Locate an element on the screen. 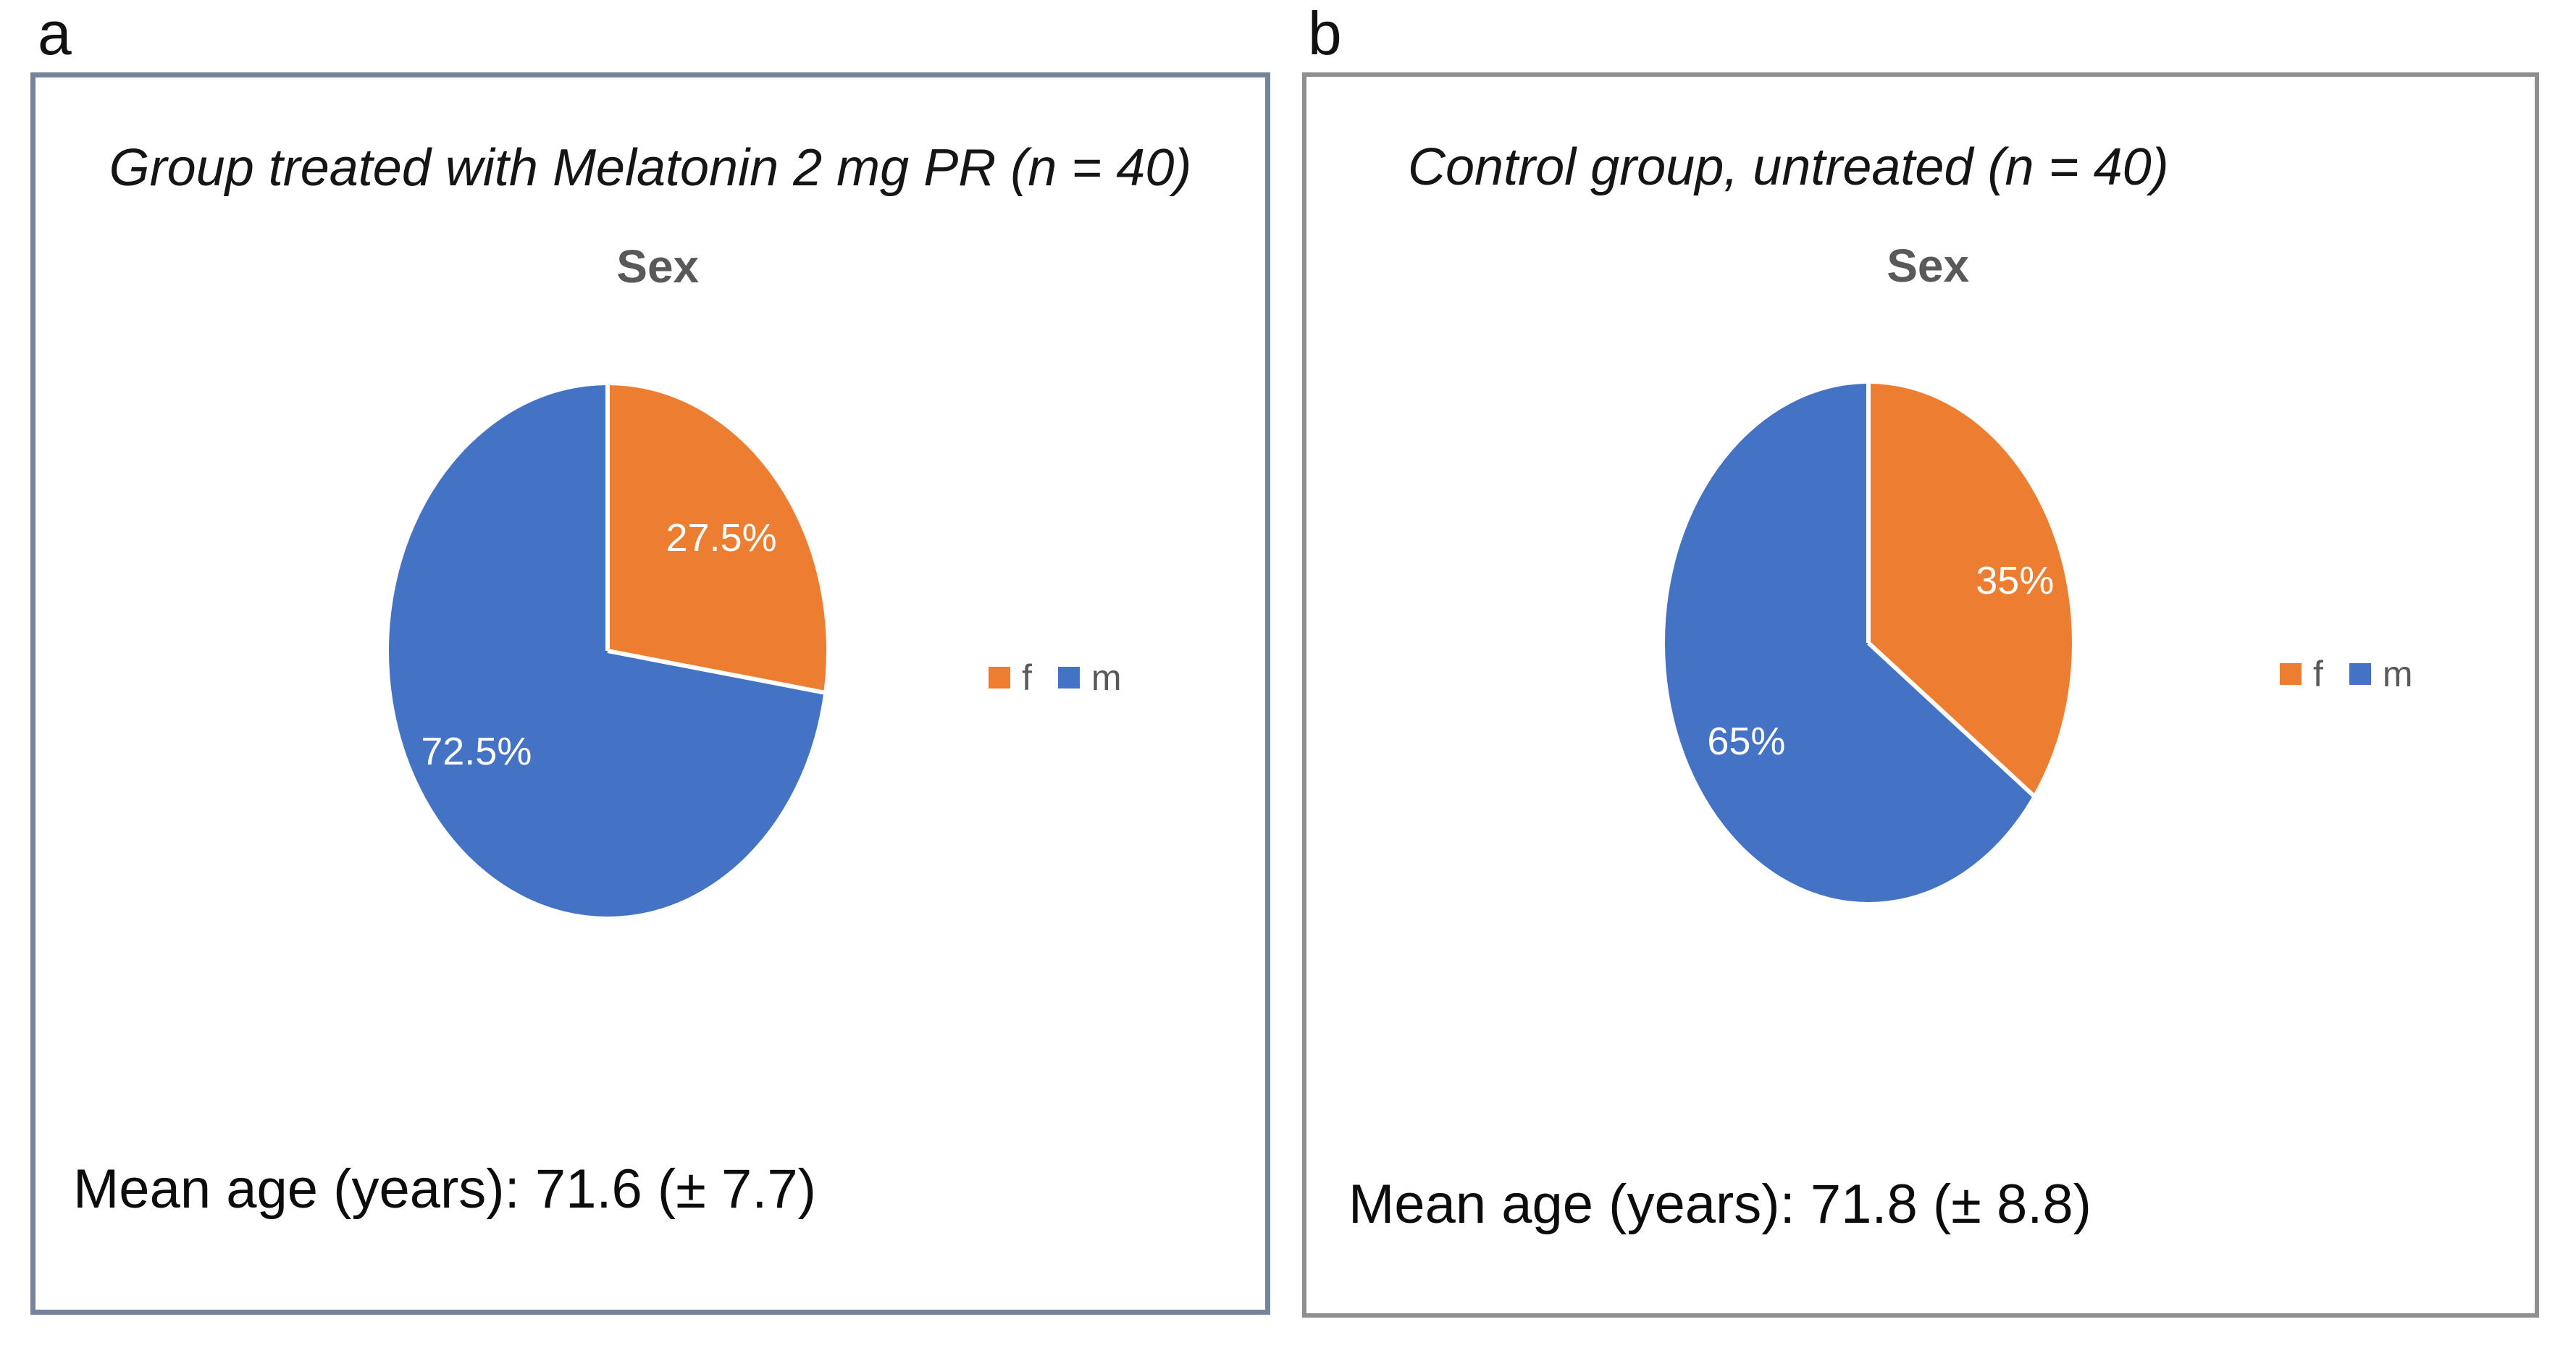 The width and height of the screenshot is (2576, 1356). pie-chart-b: 35% 65% is located at coordinates (1868, 643).